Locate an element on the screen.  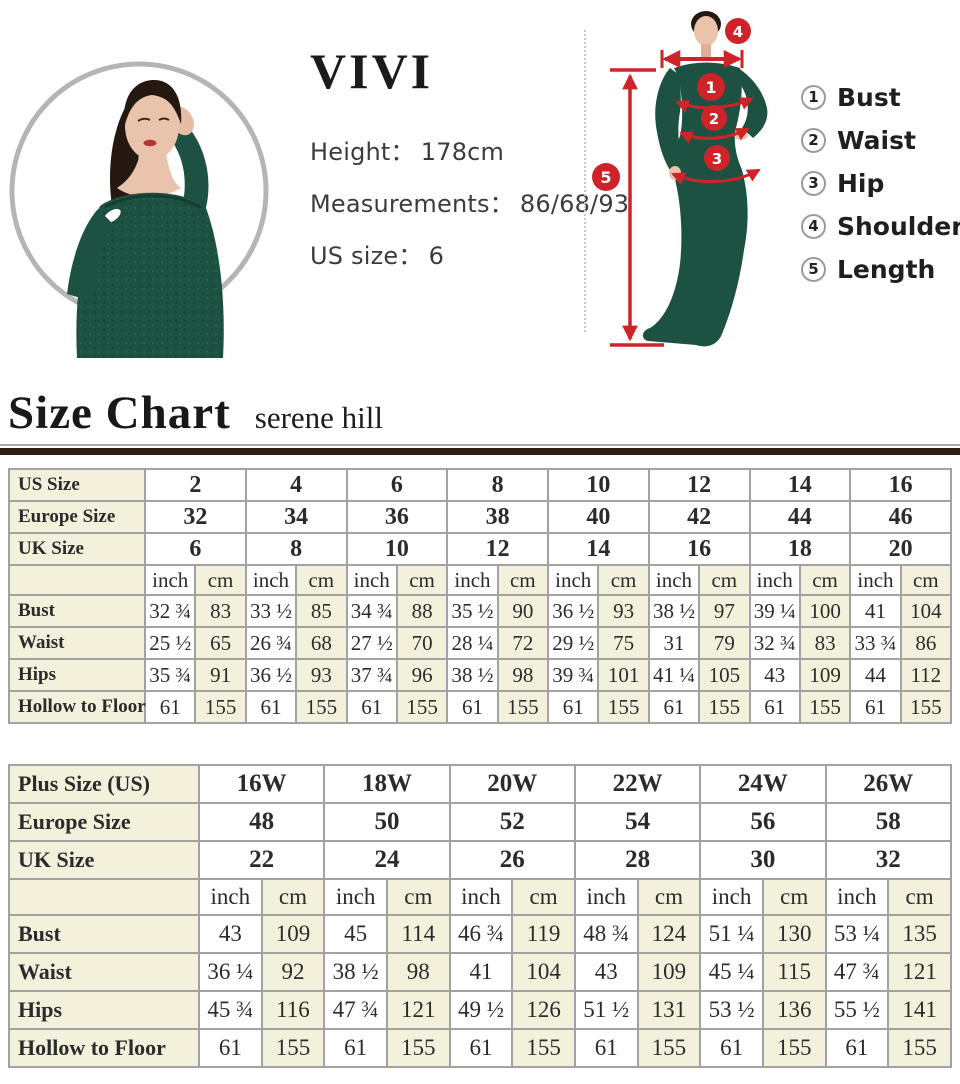
shoulder-arrow is located at coordinates (702, 59).